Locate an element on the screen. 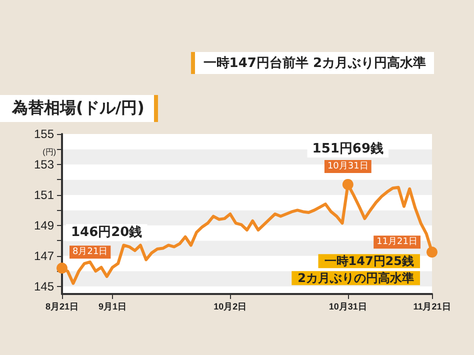  y-axis-title: (円) is located at coordinates (49, 152).